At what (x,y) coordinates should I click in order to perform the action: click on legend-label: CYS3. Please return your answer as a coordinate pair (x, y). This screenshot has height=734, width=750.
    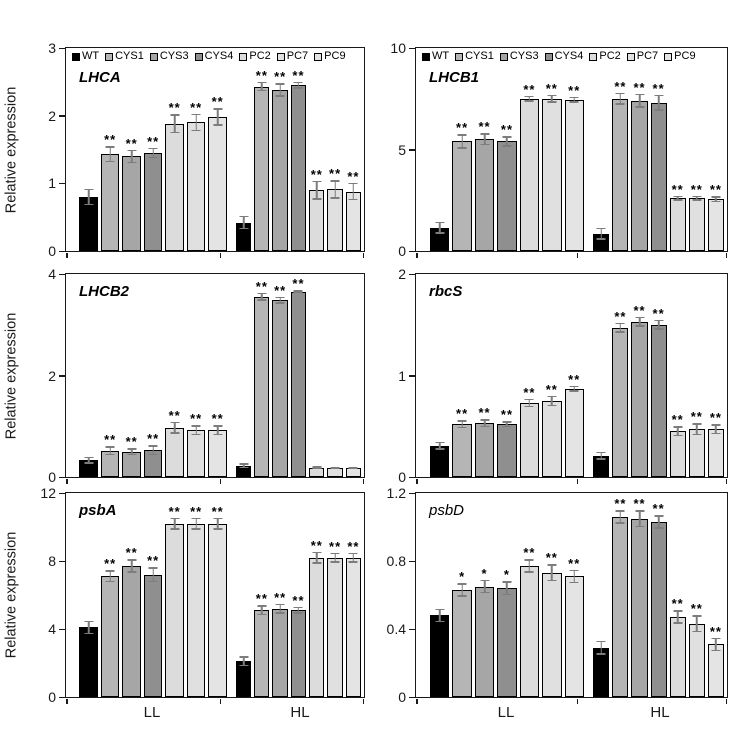
    Looking at the image, I should click on (524, 56).